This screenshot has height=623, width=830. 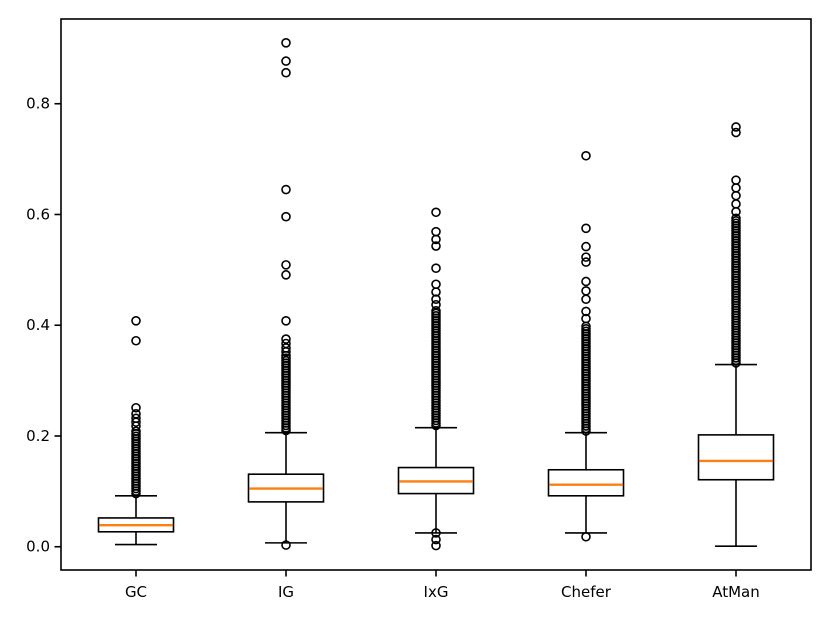 What do you see at coordinates (38, 104) in the screenshot?
I see `y-tick-label-0.8: 0.8` at bounding box center [38, 104].